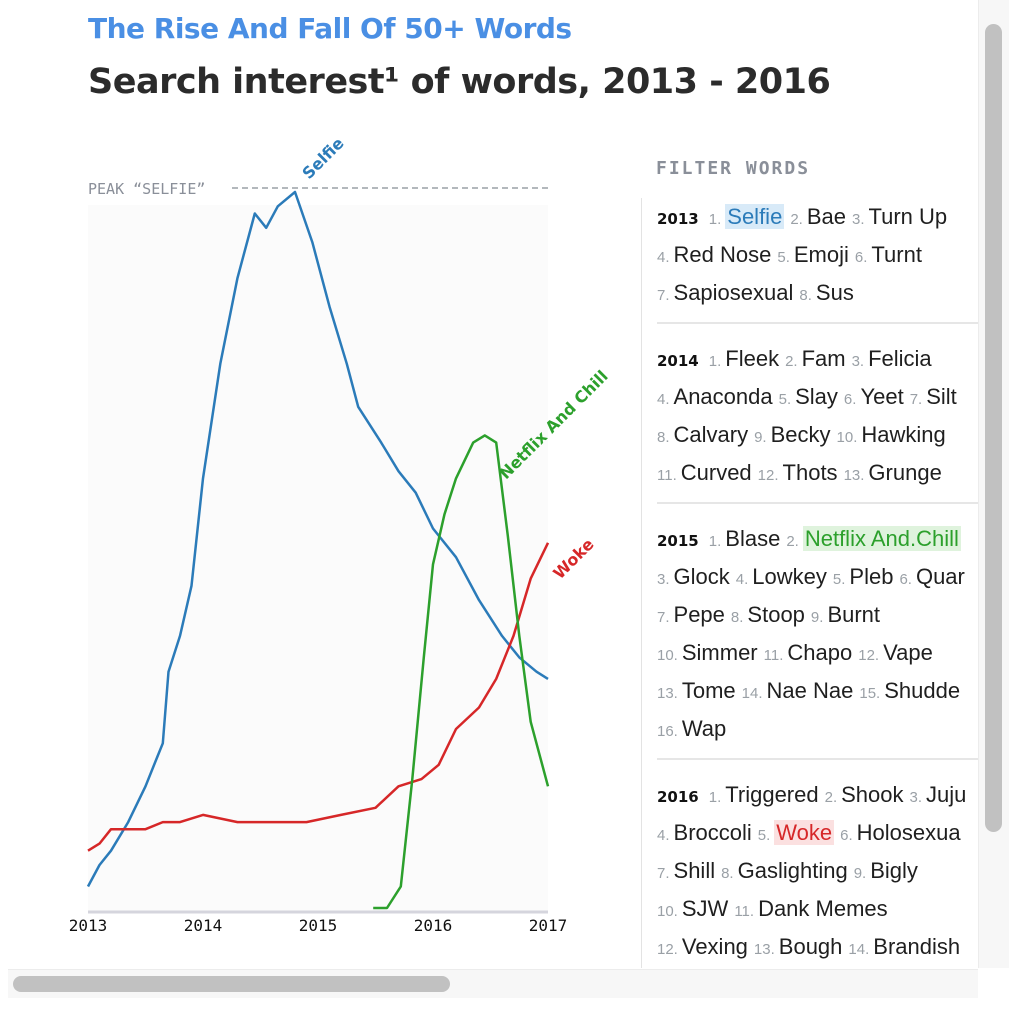 The image size is (1030, 1018). What do you see at coordinates (708, 690) in the screenshot?
I see `word-filter-tome: Tome` at bounding box center [708, 690].